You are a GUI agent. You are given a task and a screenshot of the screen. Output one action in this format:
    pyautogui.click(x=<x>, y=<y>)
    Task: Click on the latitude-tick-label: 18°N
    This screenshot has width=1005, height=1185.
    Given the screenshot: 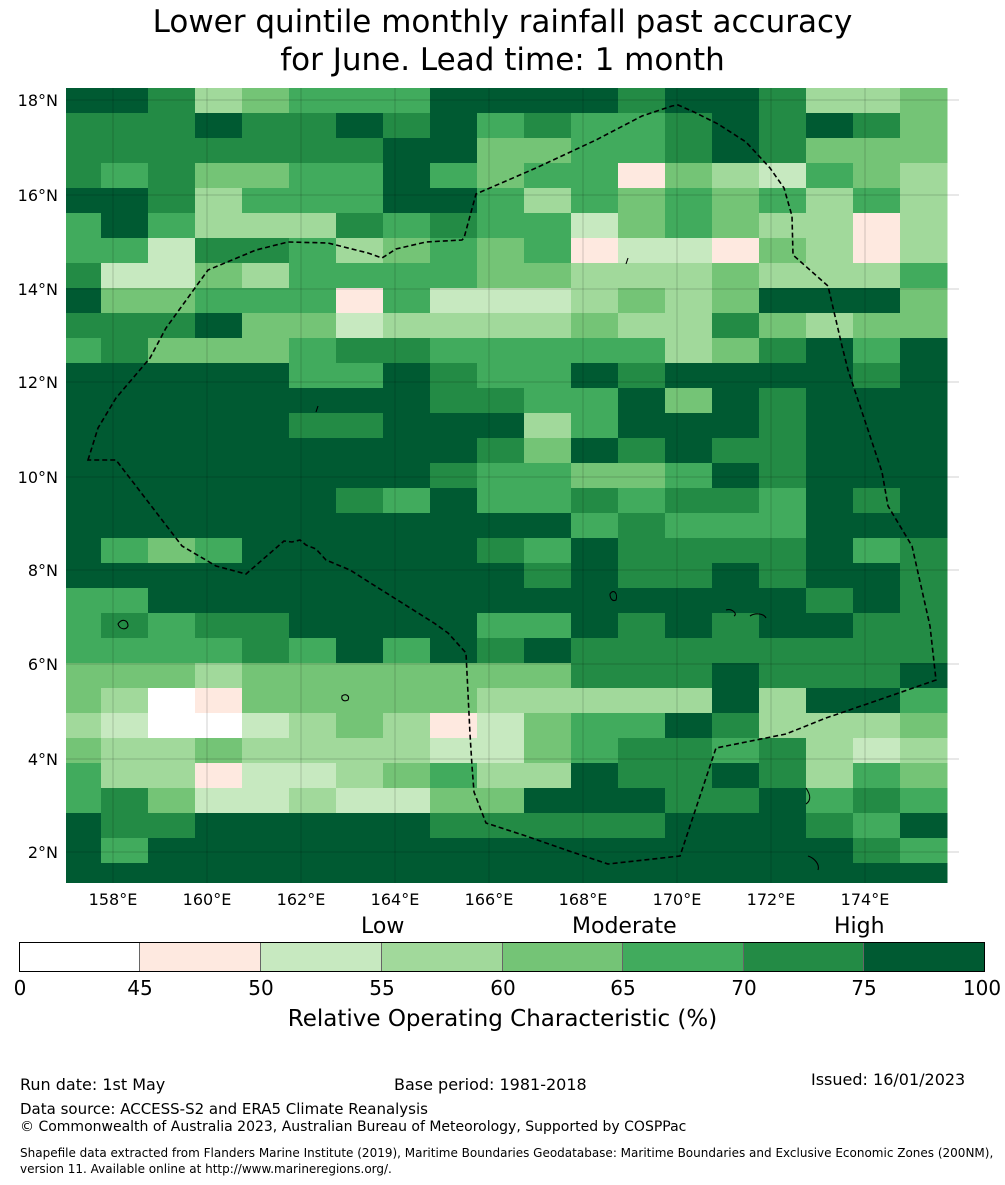 What is the action you would take?
    pyautogui.click(x=37, y=100)
    